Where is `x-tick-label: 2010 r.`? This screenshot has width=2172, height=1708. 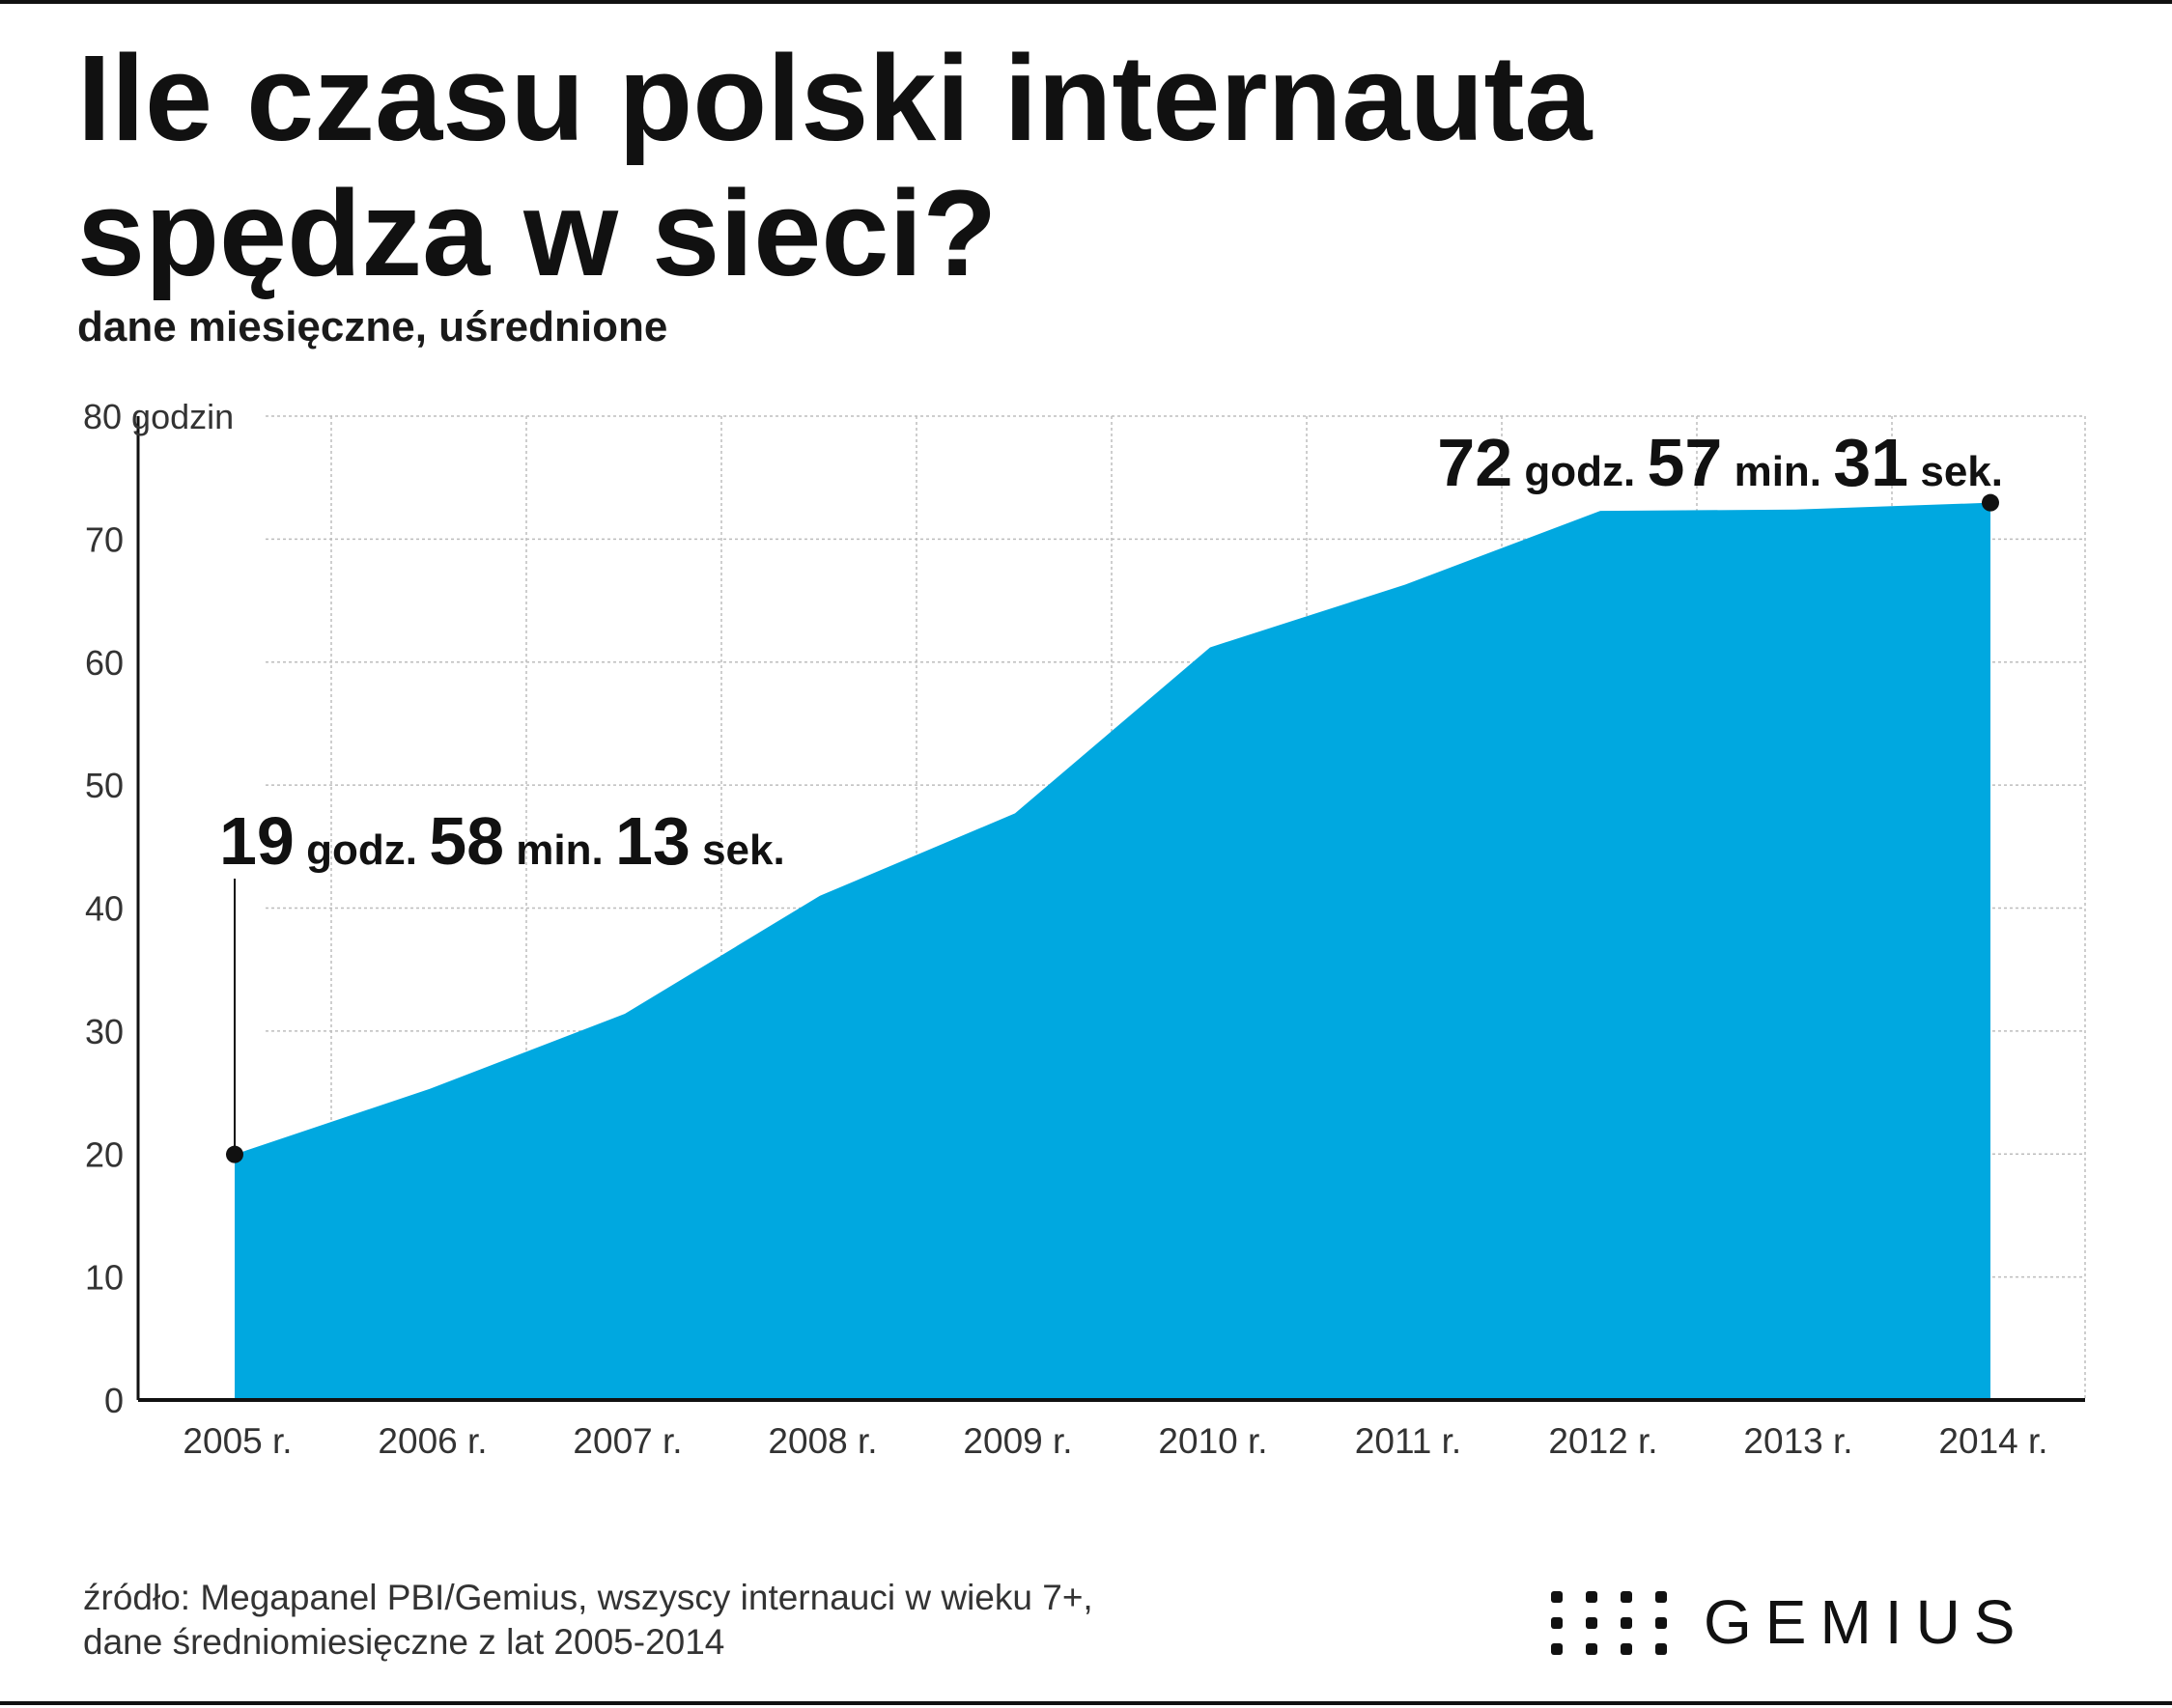 x-tick-label: 2010 r. is located at coordinates (1212, 1441).